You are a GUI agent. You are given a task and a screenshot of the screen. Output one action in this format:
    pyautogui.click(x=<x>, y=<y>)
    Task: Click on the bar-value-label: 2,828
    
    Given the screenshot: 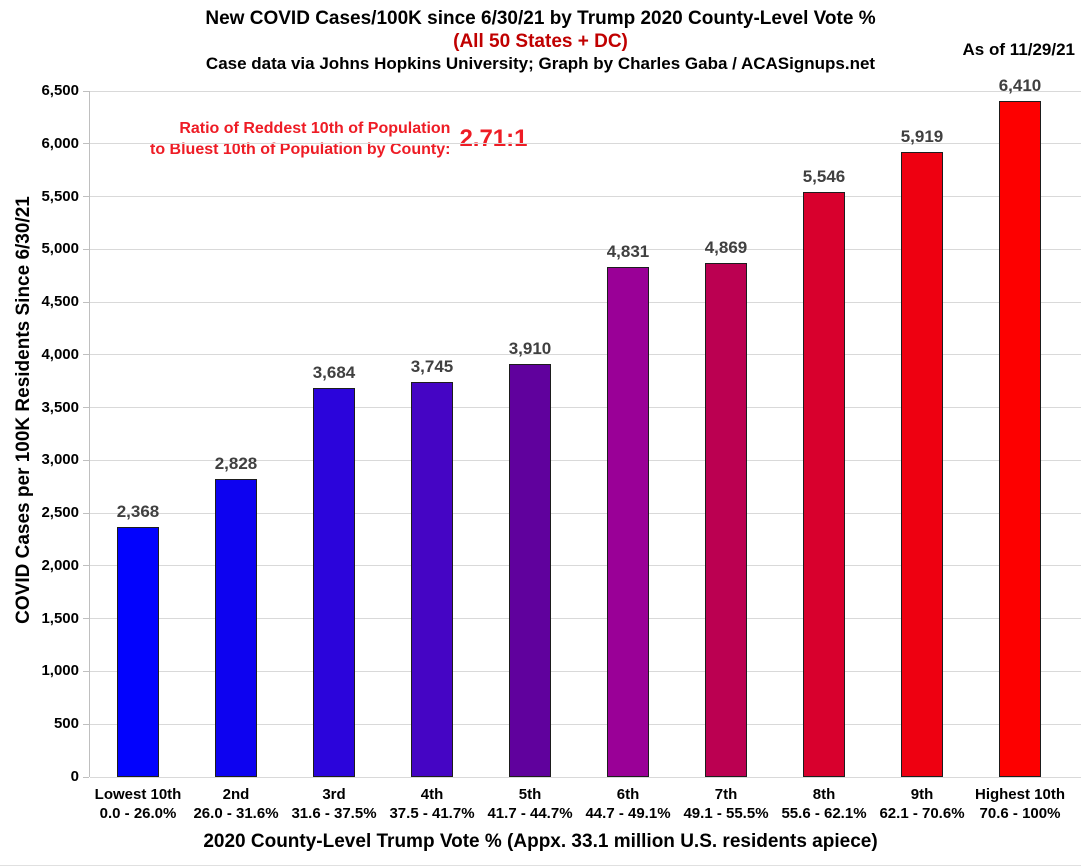 What is the action you would take?
    pyautogui.click(x=236, y=463)
    